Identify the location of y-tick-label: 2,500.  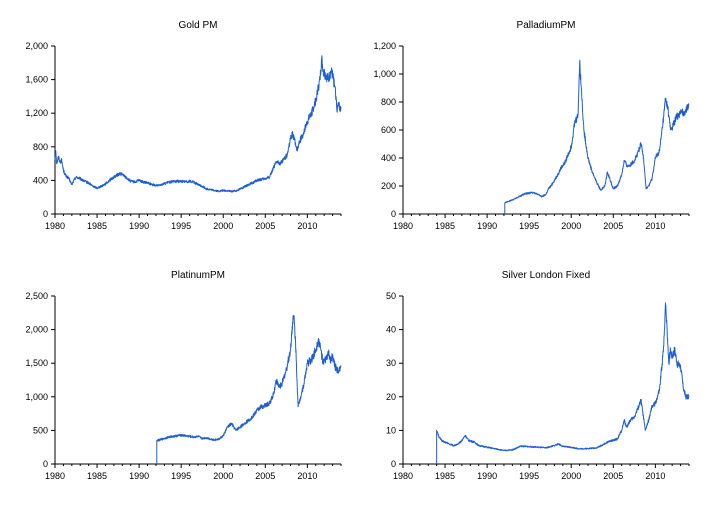
(36, 296).